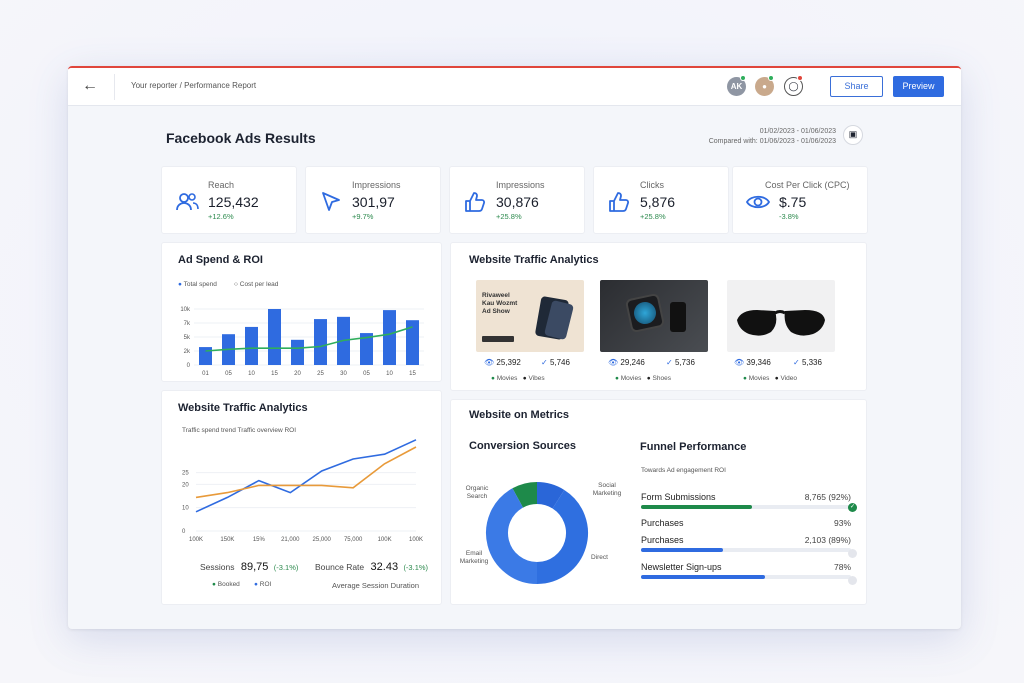 This screenshot has height=683, width=1024. I want to click on kpi-card-clicks: Clicks 5,876 +25.8%, so click(661, 200).